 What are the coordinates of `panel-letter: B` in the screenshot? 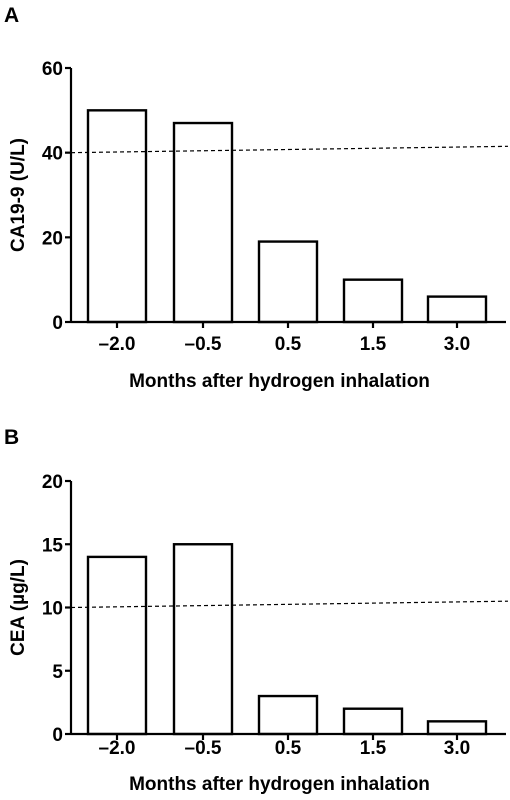 It's located at (11, 437).